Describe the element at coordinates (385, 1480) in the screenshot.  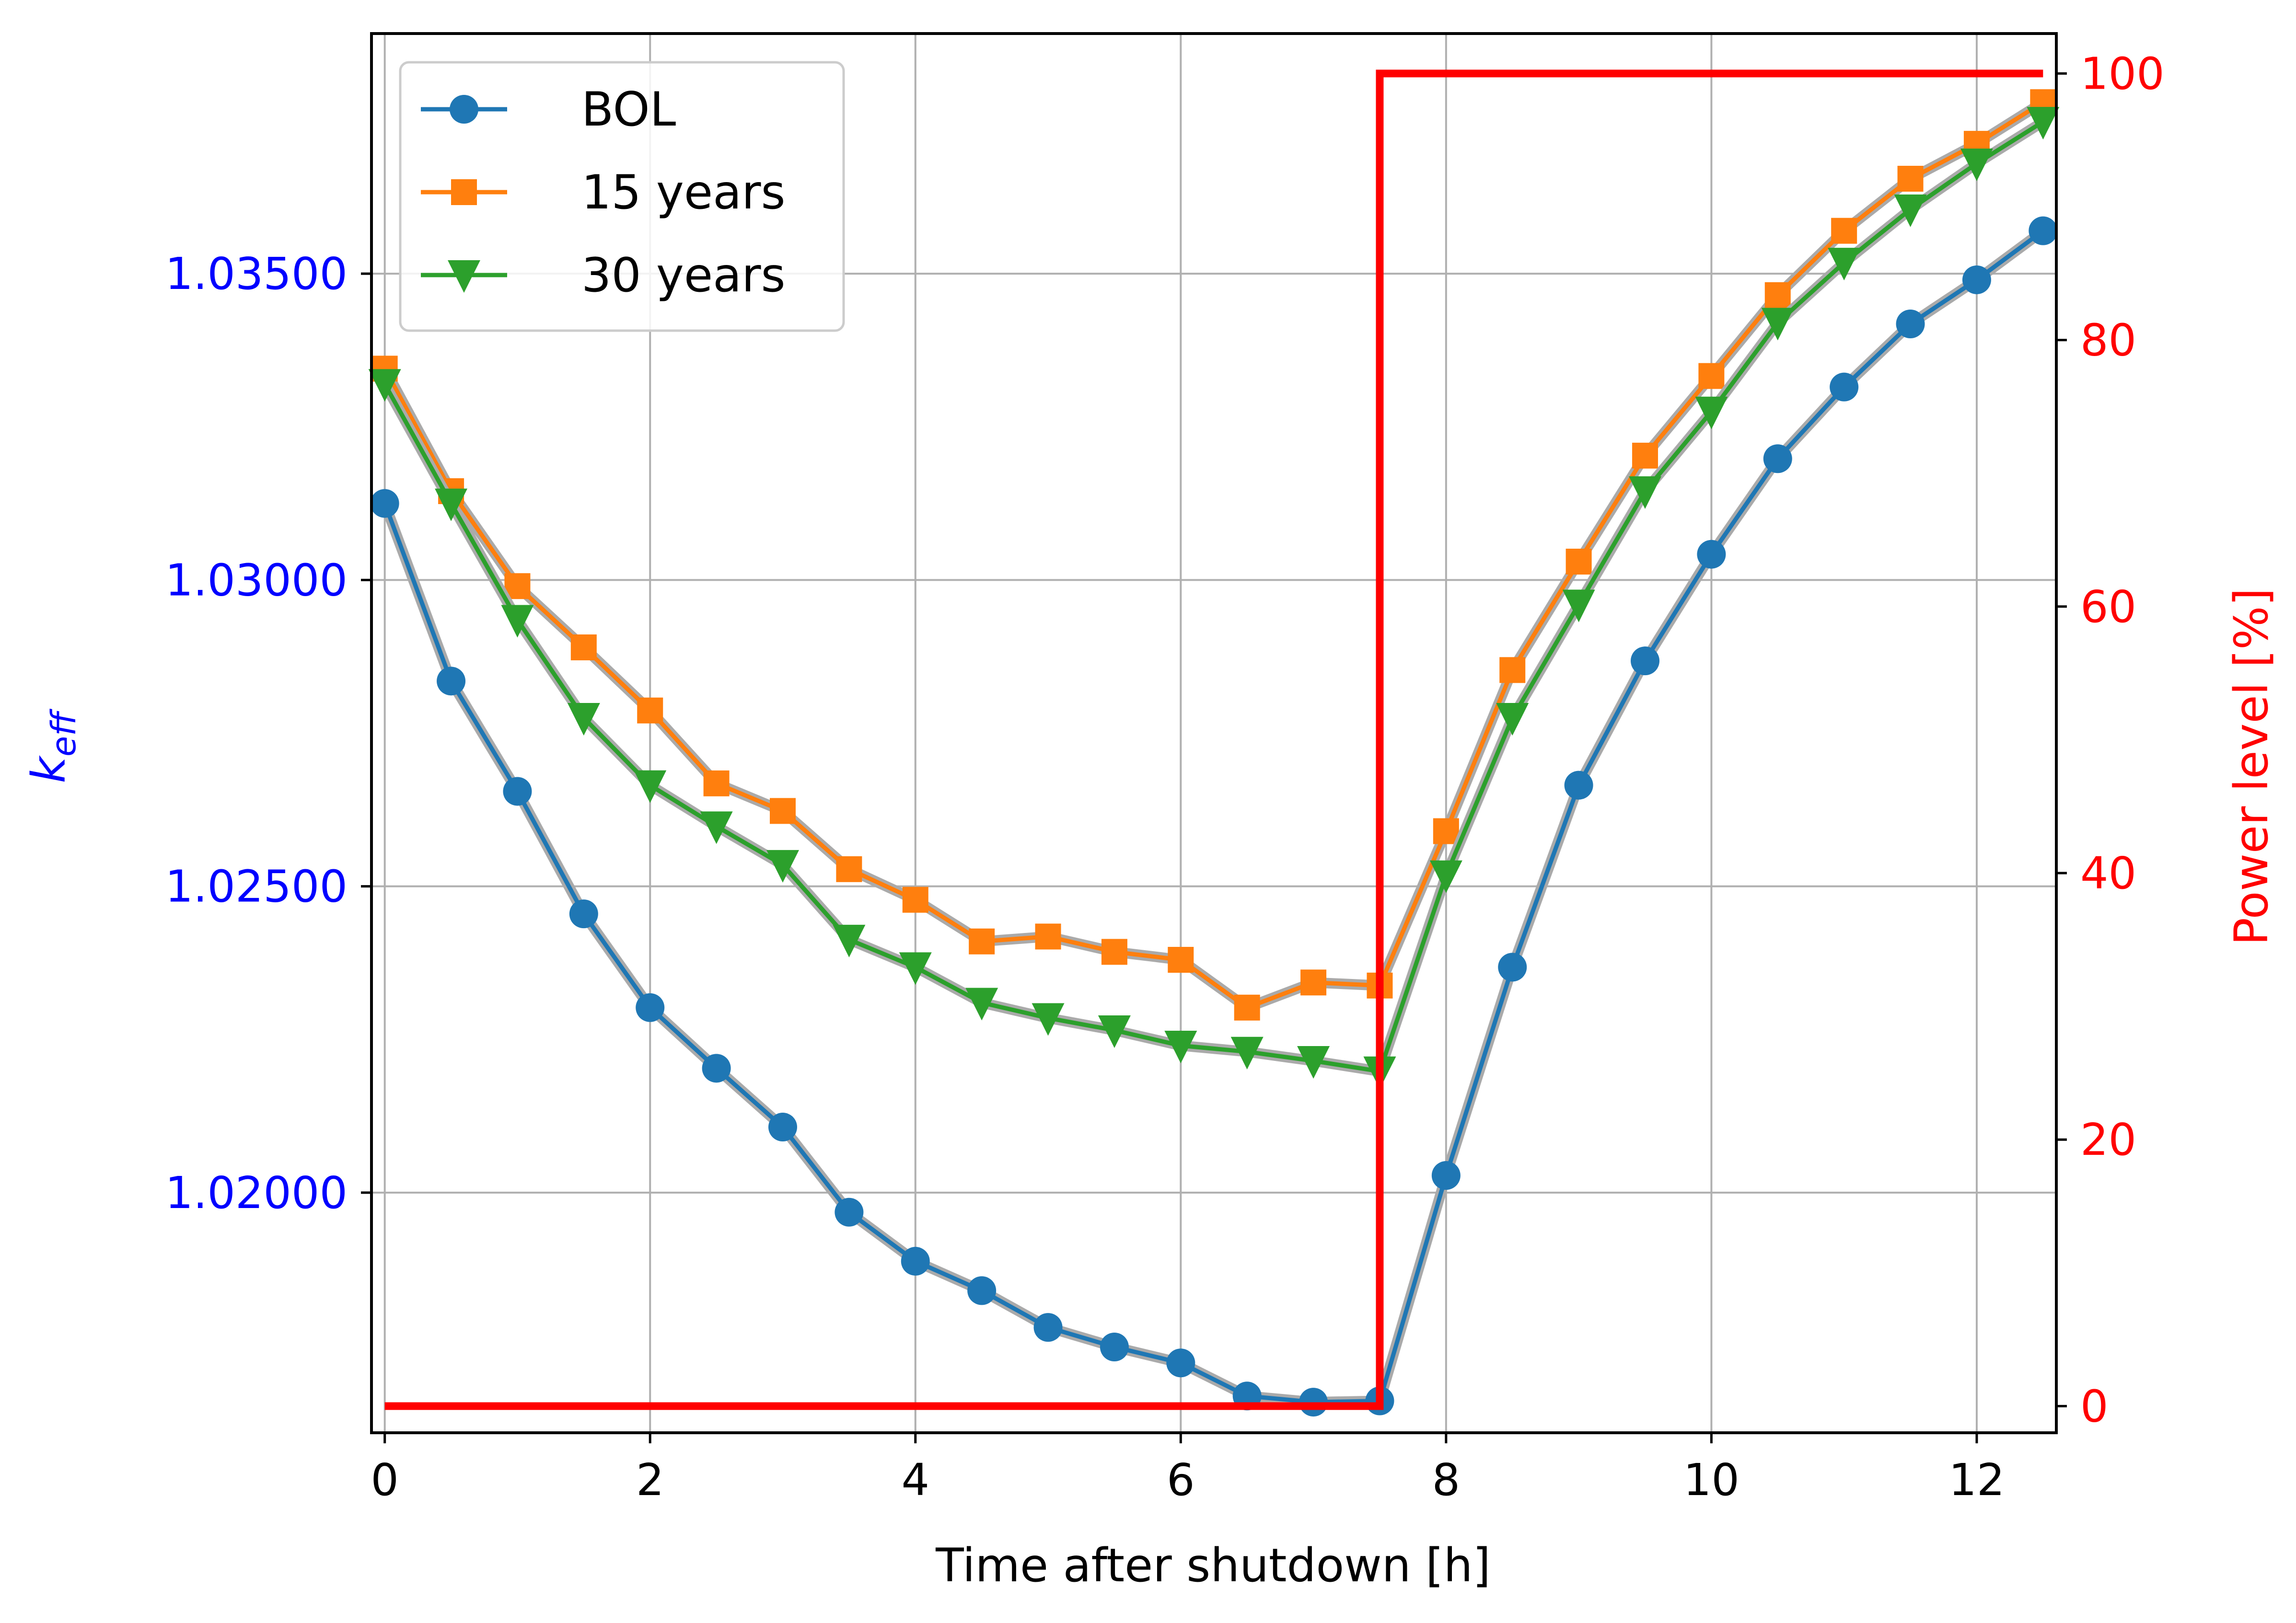
I see `x-tick-label: 0` at that location.